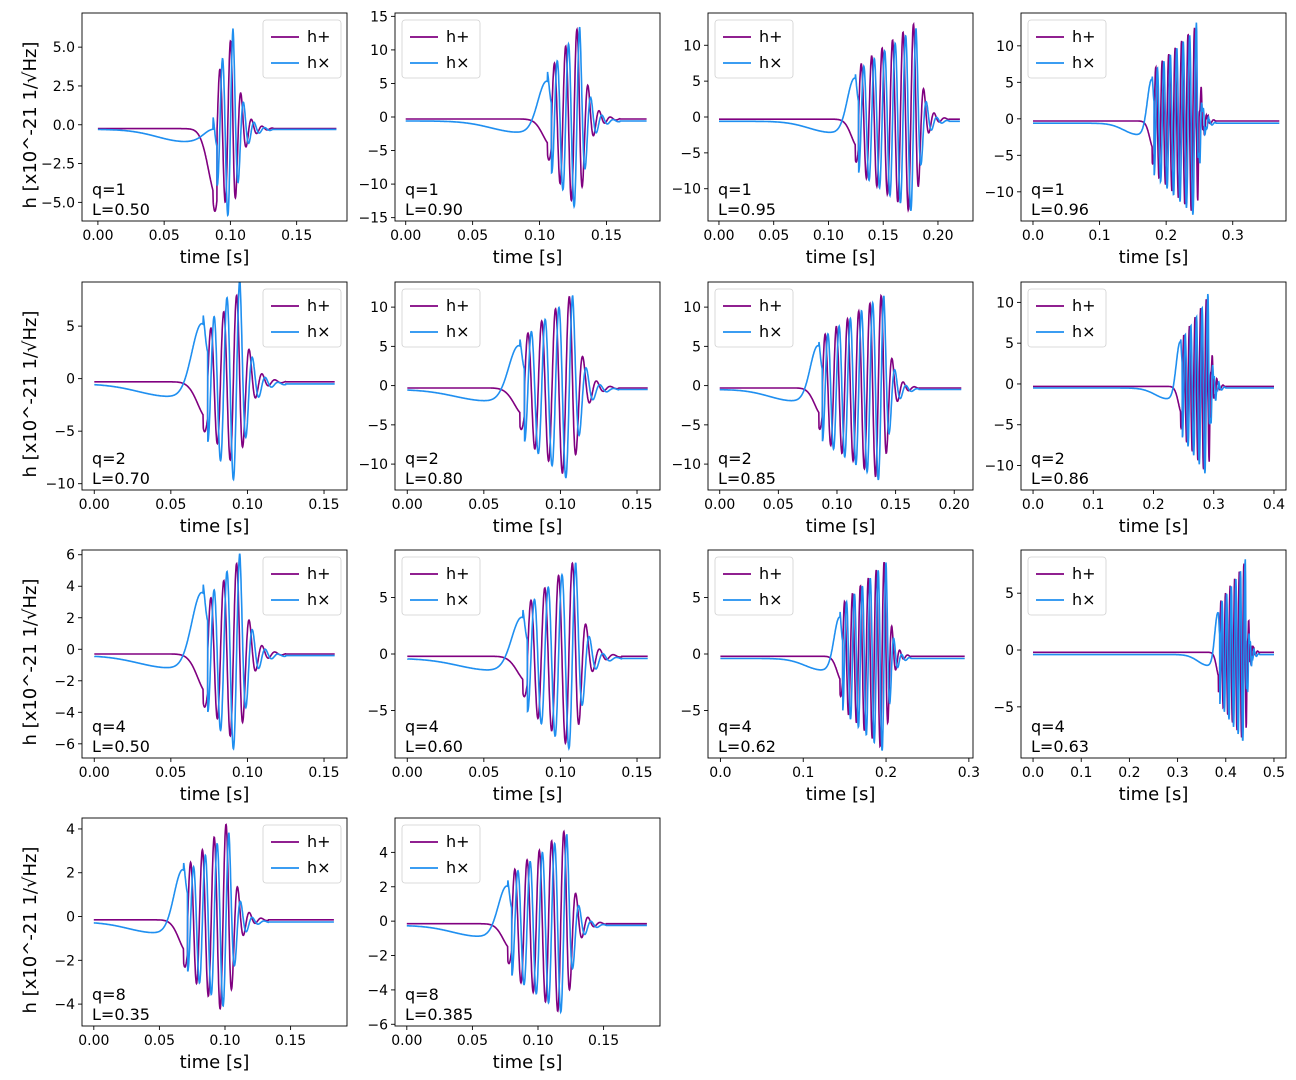  I want to click on x-tick-label: 0.1, so click(803, 773).